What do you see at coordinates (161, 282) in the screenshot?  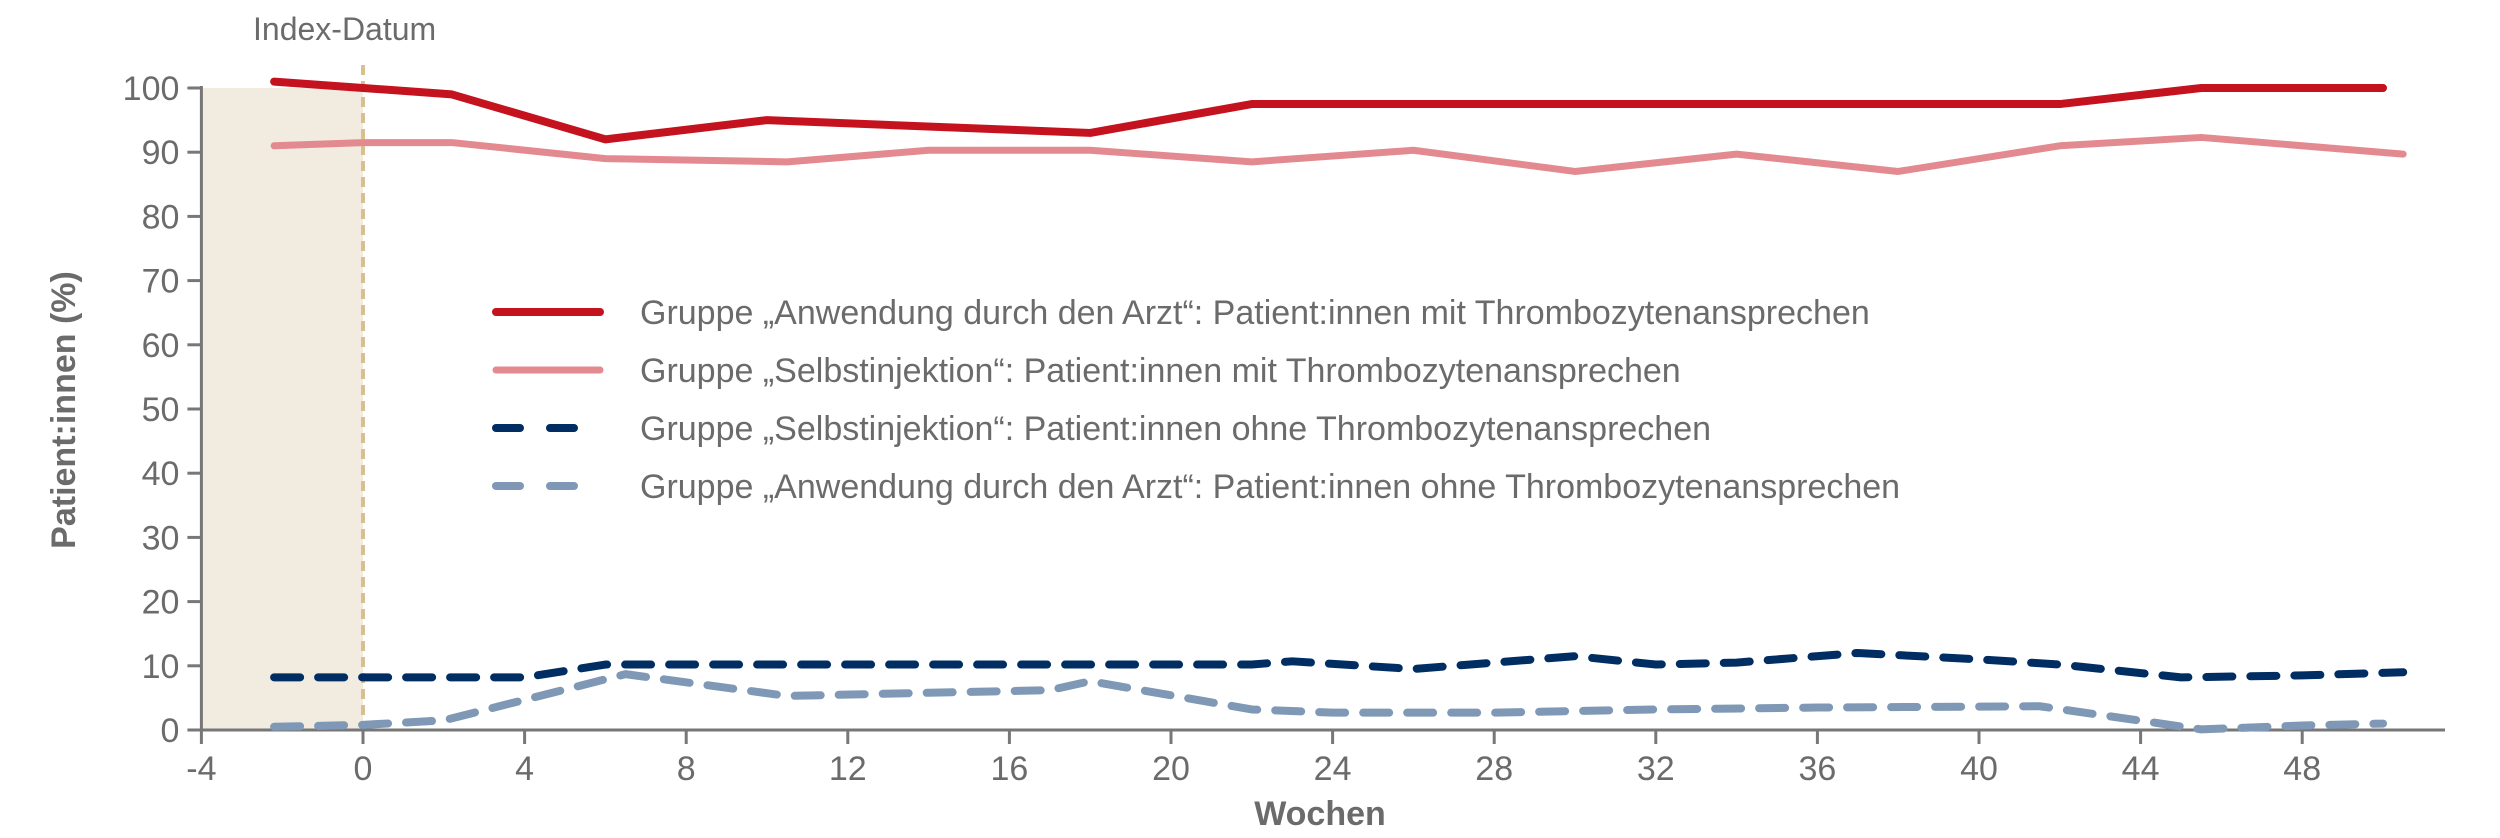 I see `y-tick-label: 70` at bounding box center [161, 282].